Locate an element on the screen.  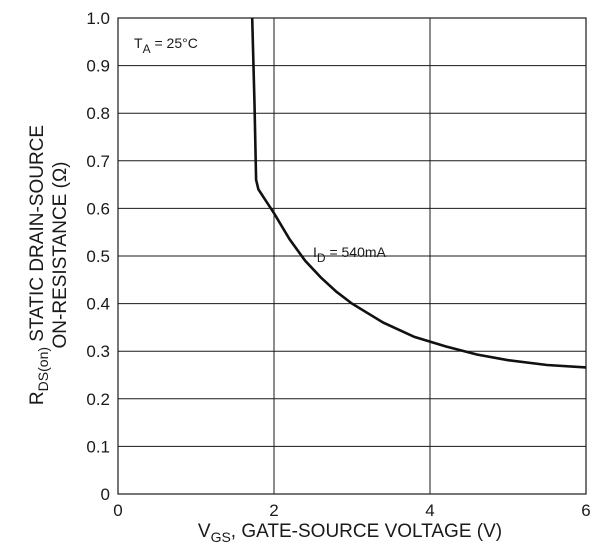
y-tick-label: 0 is located at coordinates (105, 494).